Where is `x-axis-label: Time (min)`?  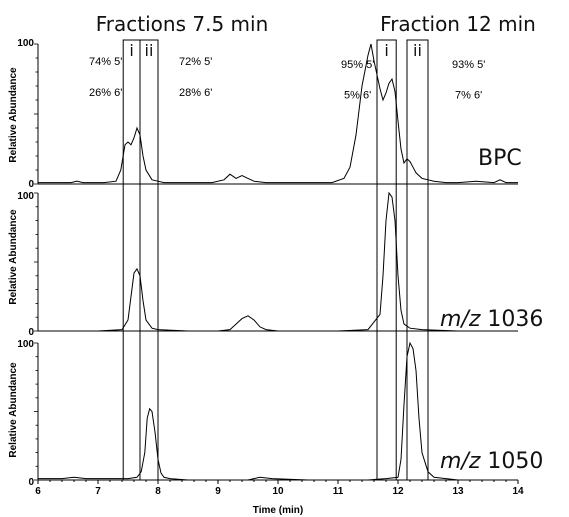
x-axis-label: Time (min) is located at coordinates (278, 510).